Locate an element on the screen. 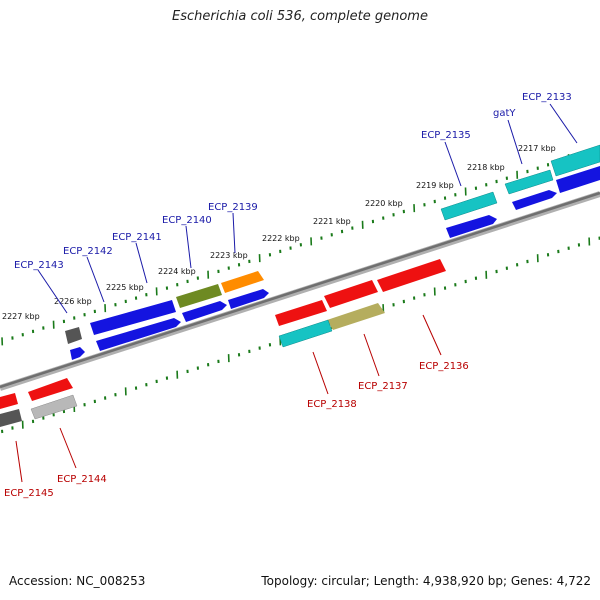 This screenshot has width=600, height=600. gene-label: ECP_2145 is located at coordinates (29, 493).